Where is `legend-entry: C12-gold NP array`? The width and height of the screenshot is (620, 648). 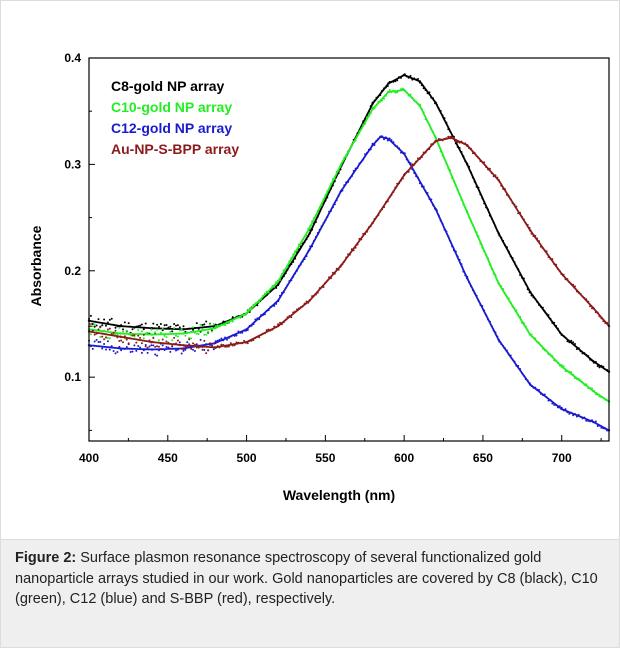
legend-entry: C12-gold NP array is located at coordinates (171, 128).